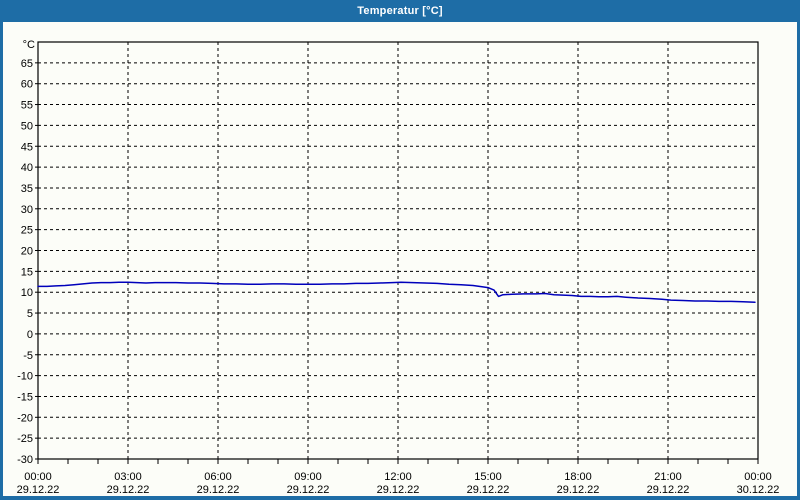  What do you see at coordinates (27, 126) in the screenshot?
I see `y-tick-label: 50` at bounding box center [27, 126].